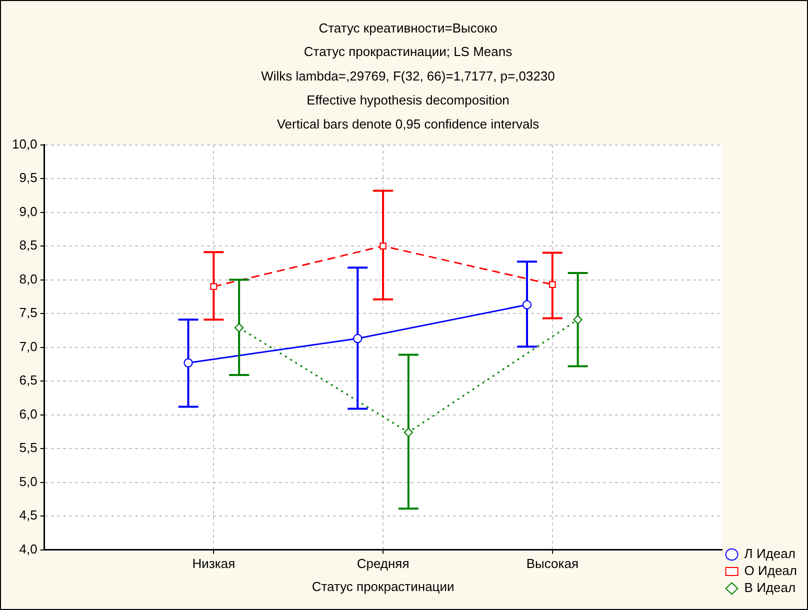 The width and height of the screenshot is (808, 610). I want to click on legend-label: В Идеал, so click(770, 588).